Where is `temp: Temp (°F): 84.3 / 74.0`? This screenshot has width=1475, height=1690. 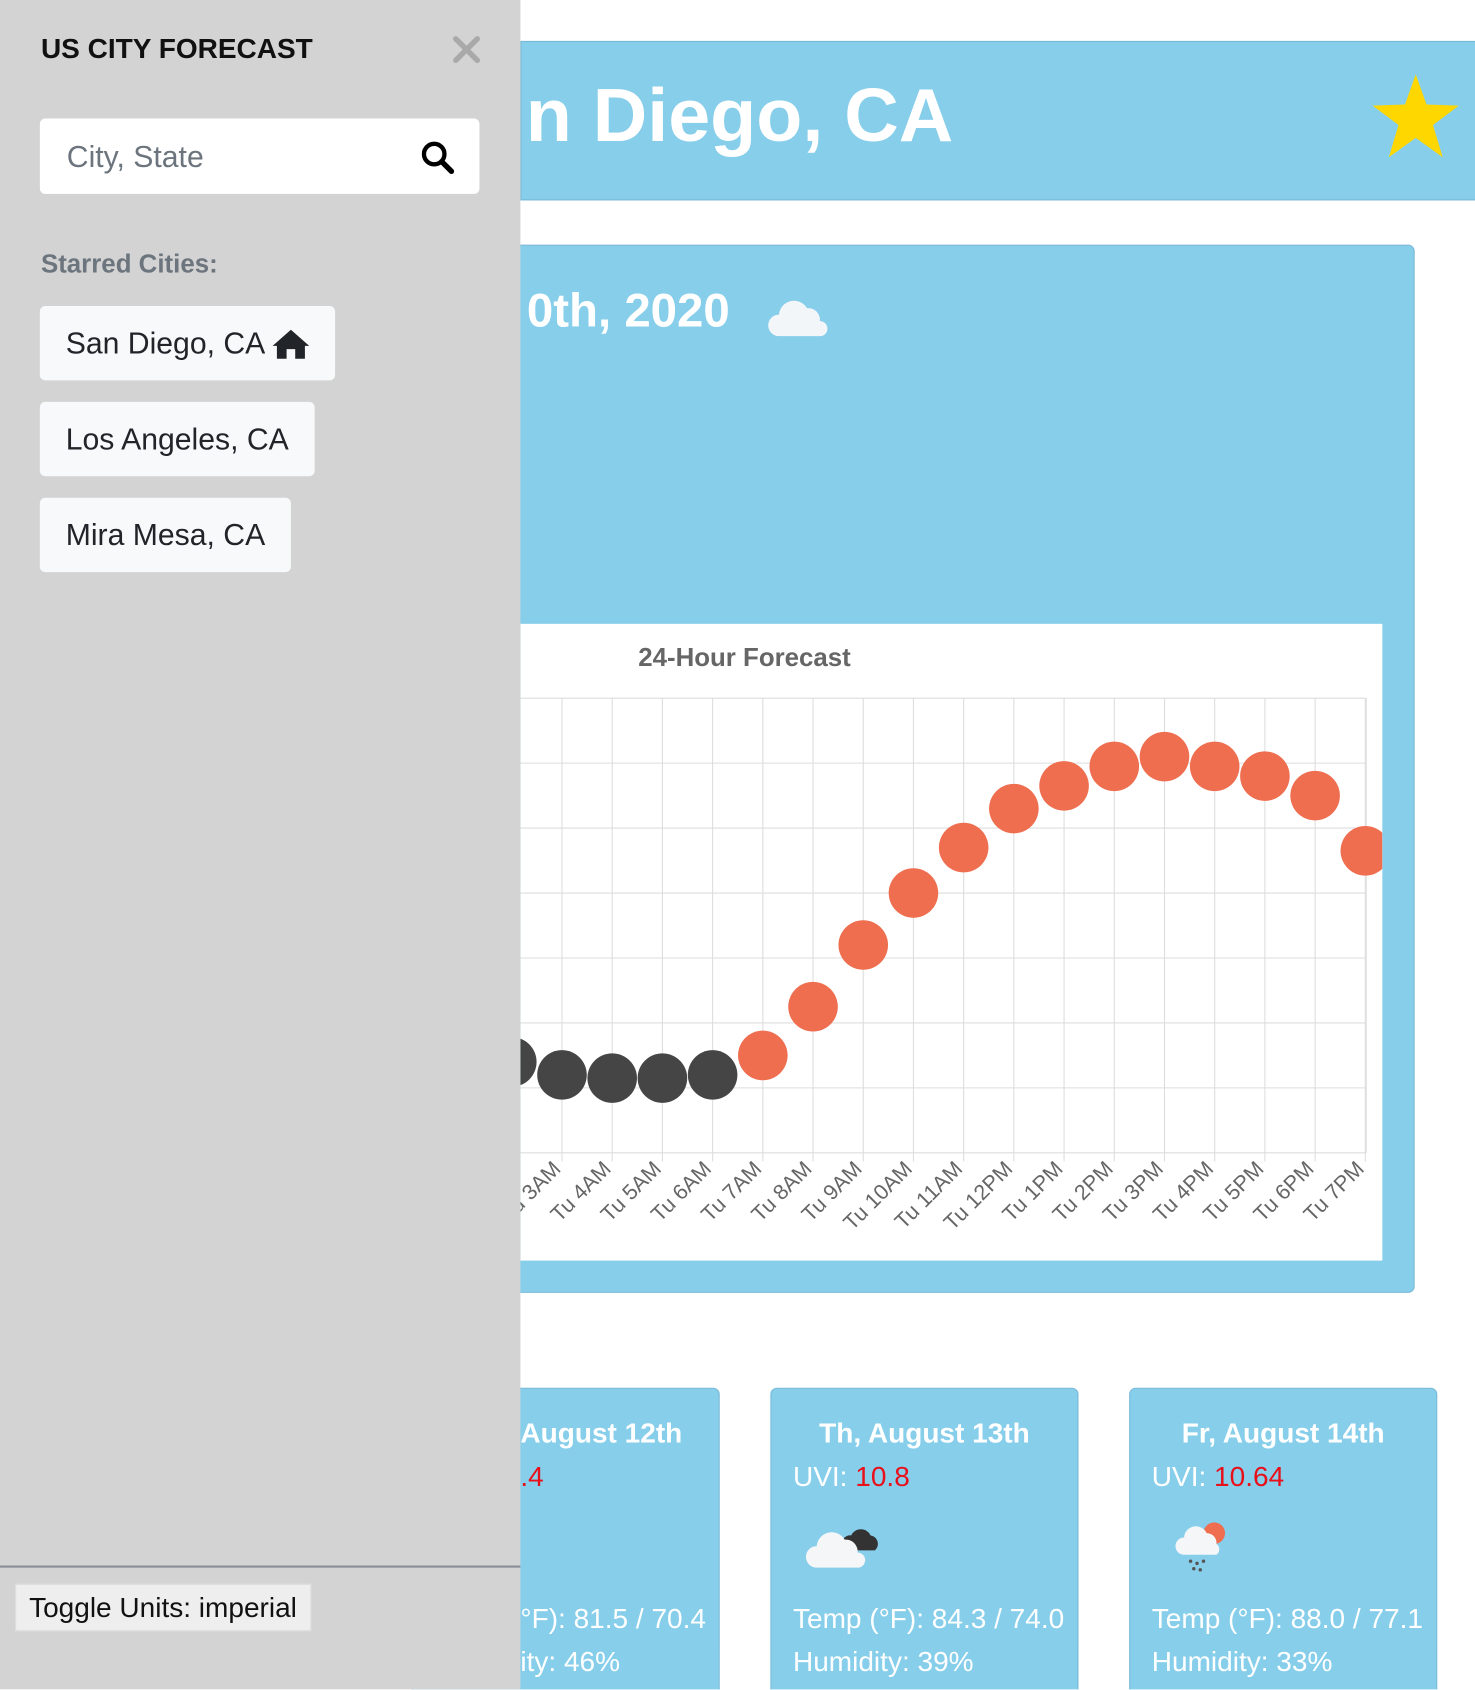 temp: Temp (°F): 84.3 / 74.0 is located at coordinates (928, 1618).